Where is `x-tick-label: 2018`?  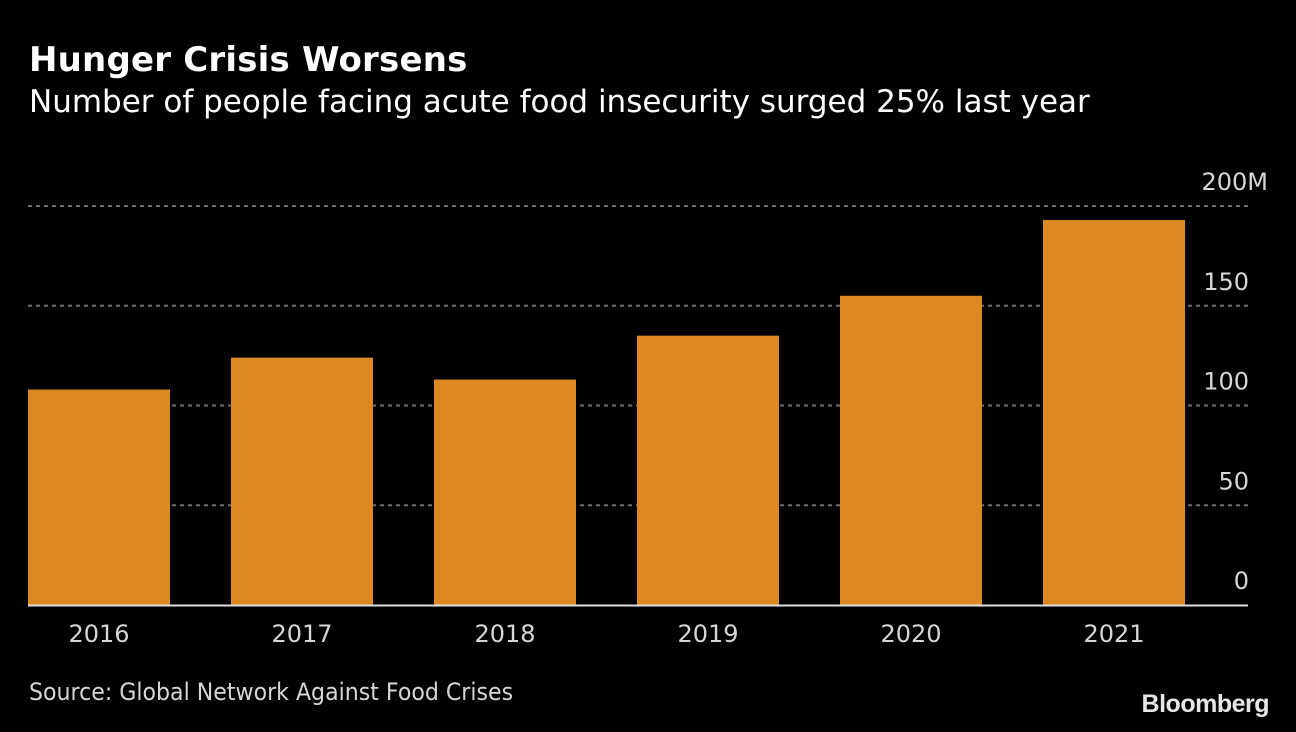
x-tick-label: 2018 is located at coordinates (504, 634).